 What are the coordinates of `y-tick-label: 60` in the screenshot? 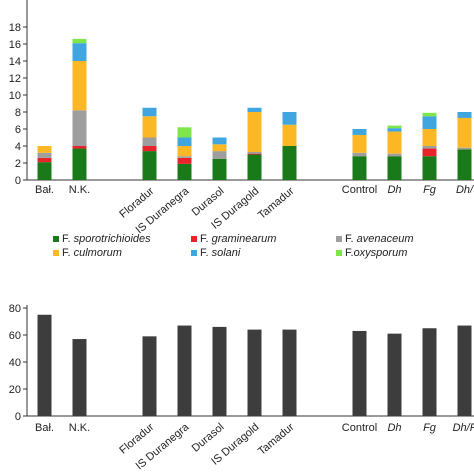 It's located at (15, 336).